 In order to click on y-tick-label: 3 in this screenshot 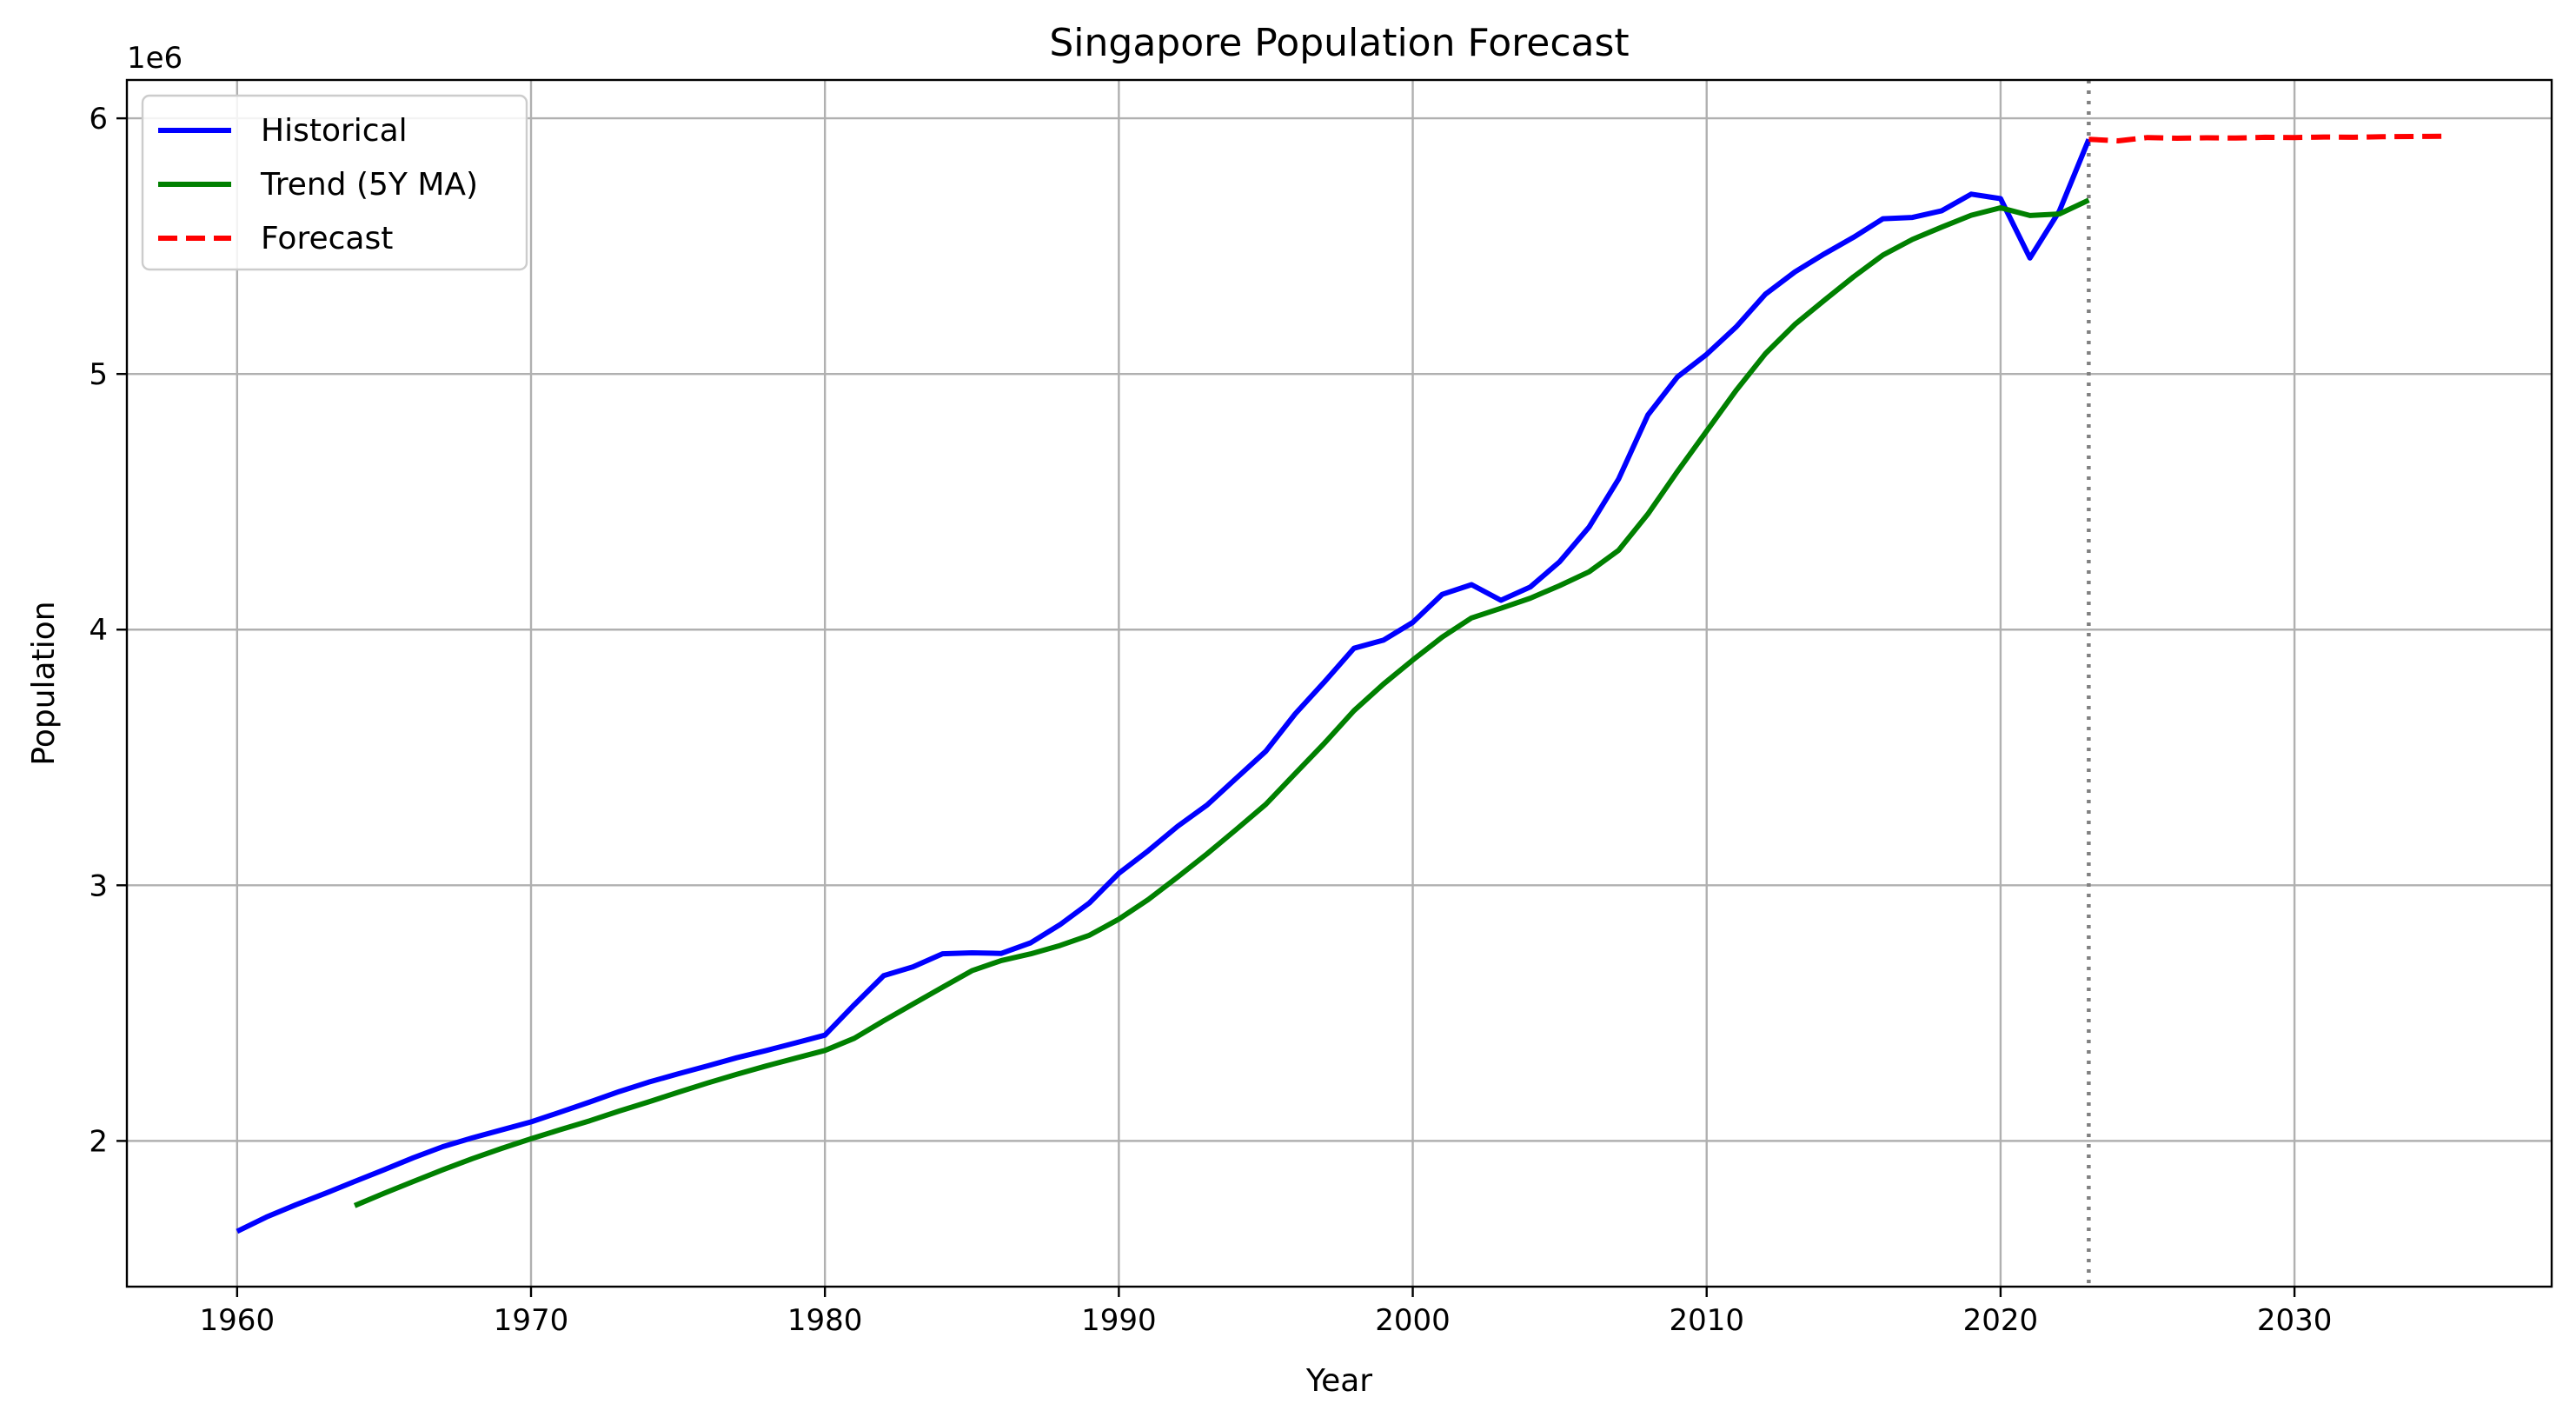, I will do `click(98, 885)`.